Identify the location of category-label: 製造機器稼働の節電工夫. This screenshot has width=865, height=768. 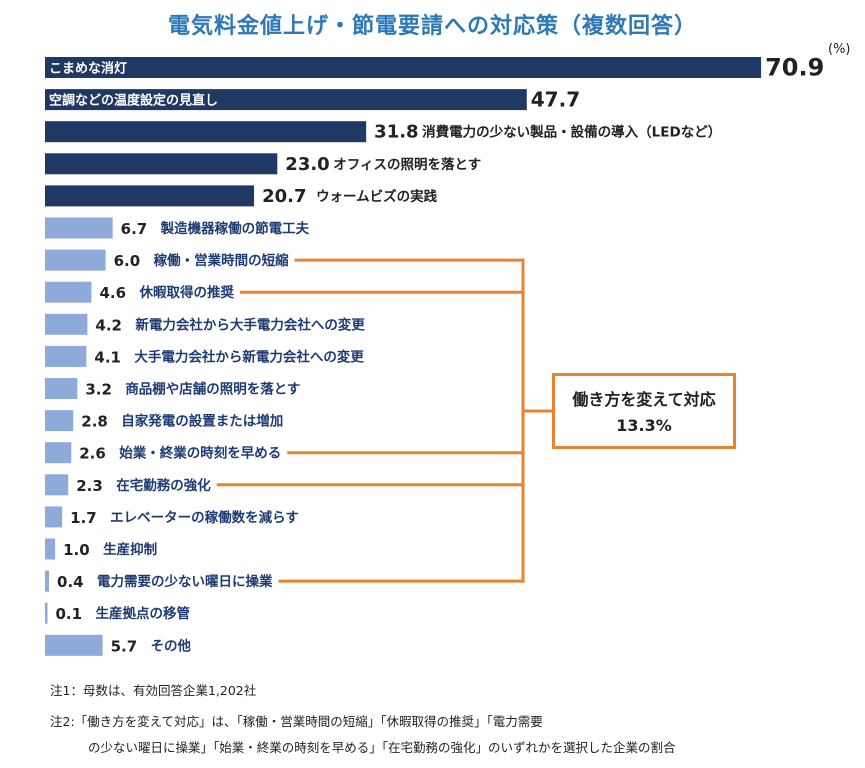
(235, 228).